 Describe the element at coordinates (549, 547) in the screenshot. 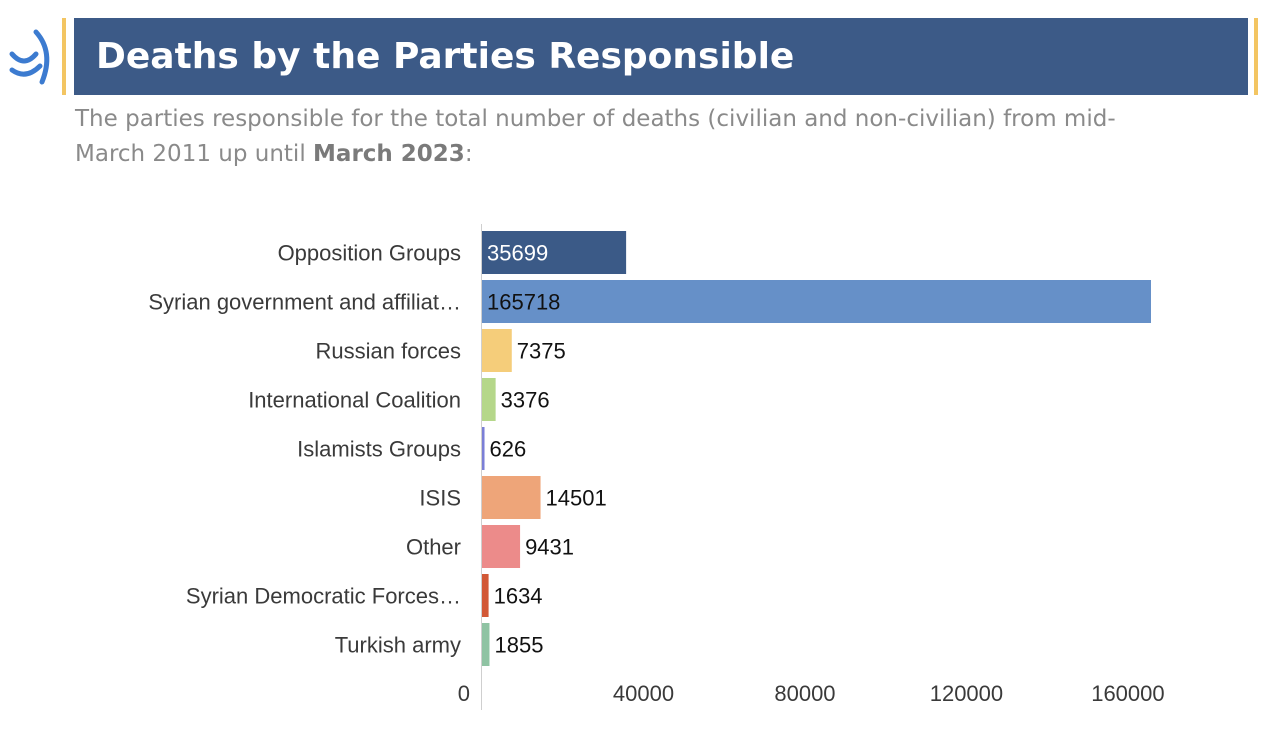

I see `value-label: 9431` at that location.